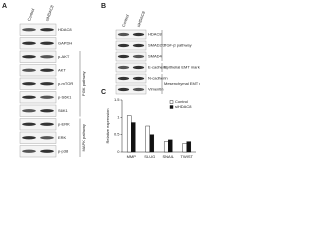 The width and height of the screenshot is (320, 240). Describe the element at coordinates (118, 116) in the screenshot. I see `y-tick-label: 1` at that location.